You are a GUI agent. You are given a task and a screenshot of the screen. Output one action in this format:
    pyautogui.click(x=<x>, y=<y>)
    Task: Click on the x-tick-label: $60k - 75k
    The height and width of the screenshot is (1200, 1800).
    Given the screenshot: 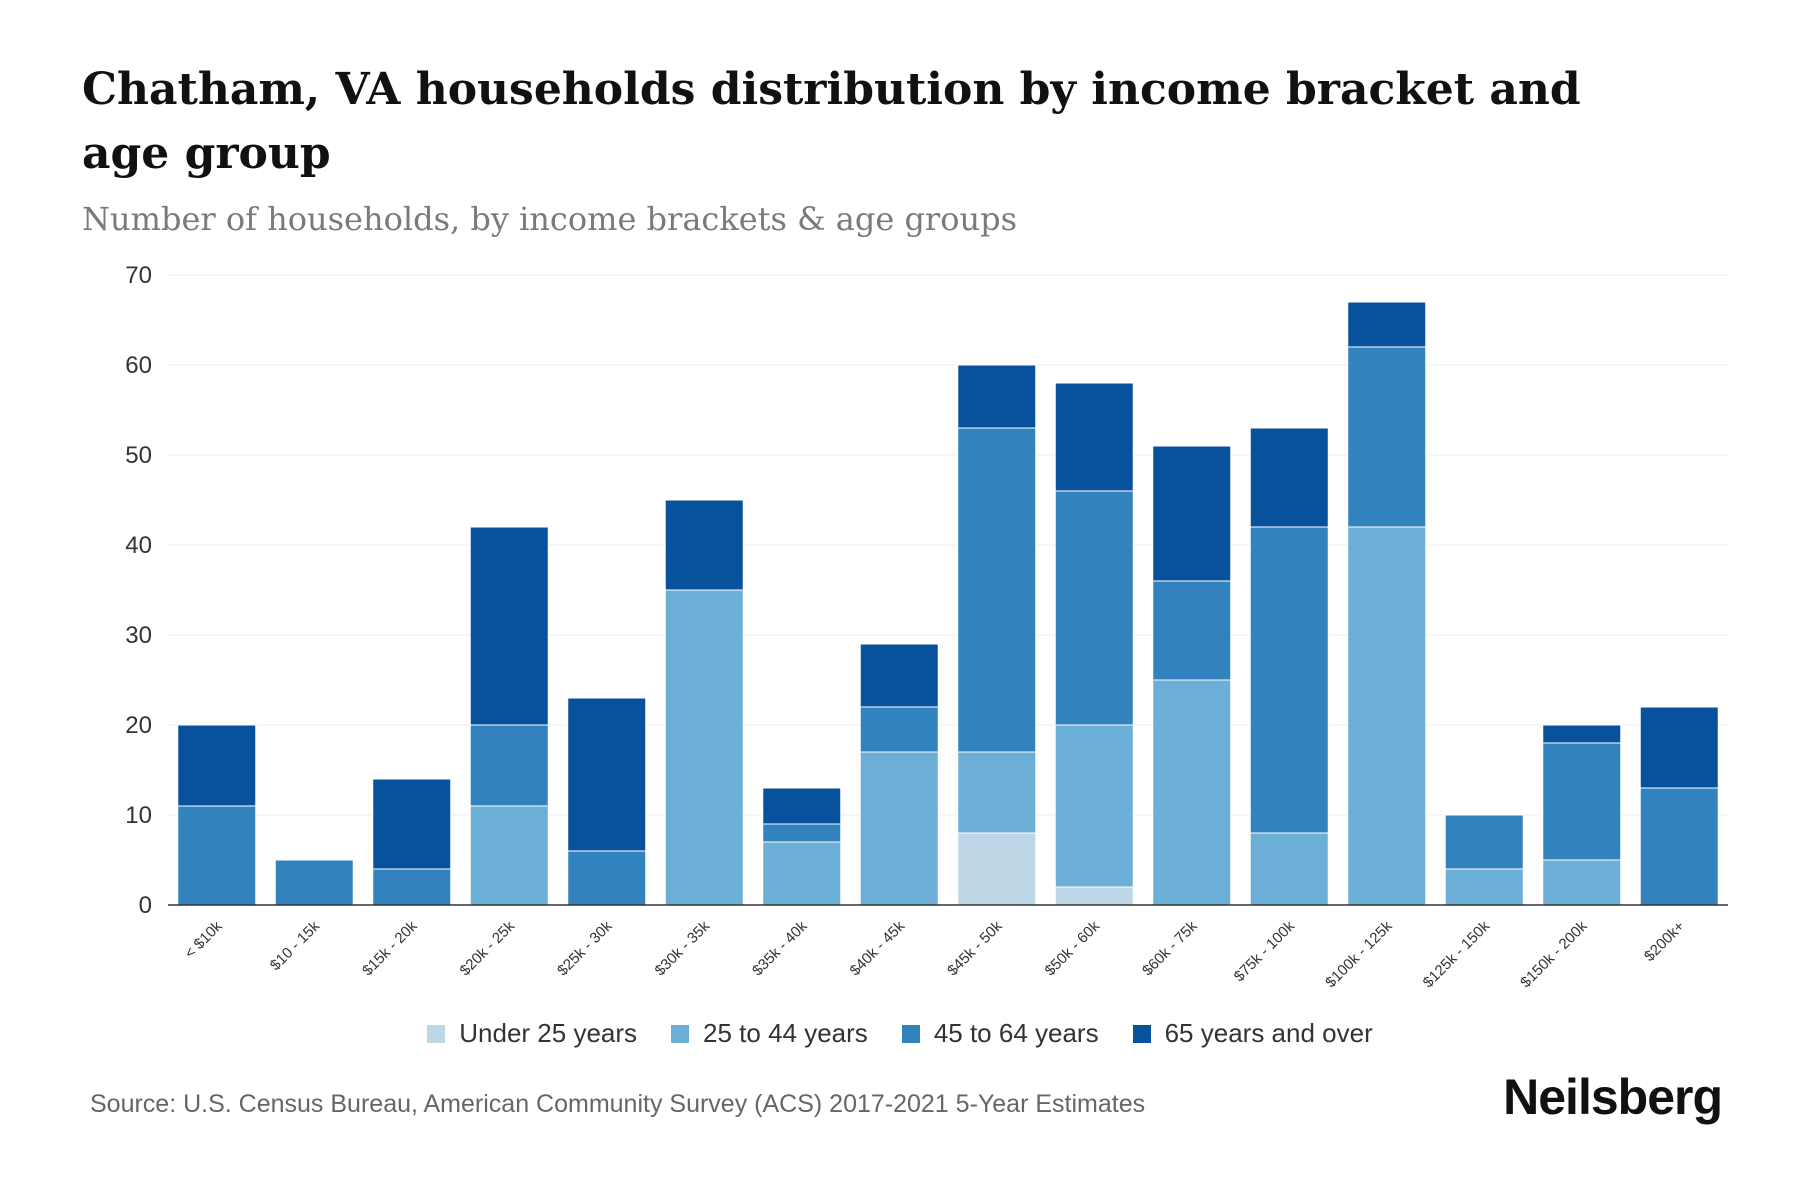 What is the action you would take?
    pyautogui.click(x=1170, y=948)
    